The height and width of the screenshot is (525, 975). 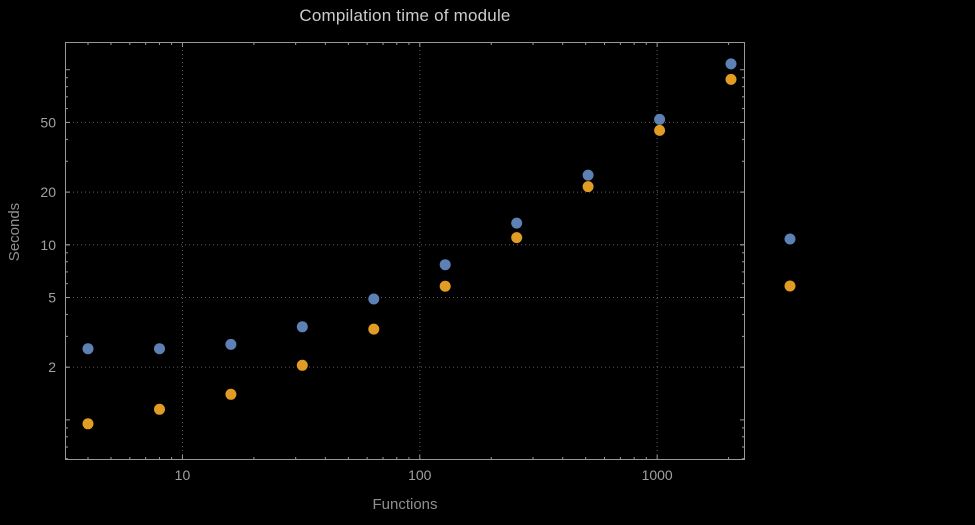 What do you see at coordinates (48, 245) in the screenshot?
I see `y-tick-label: 10` at bounding box center [48, 245].